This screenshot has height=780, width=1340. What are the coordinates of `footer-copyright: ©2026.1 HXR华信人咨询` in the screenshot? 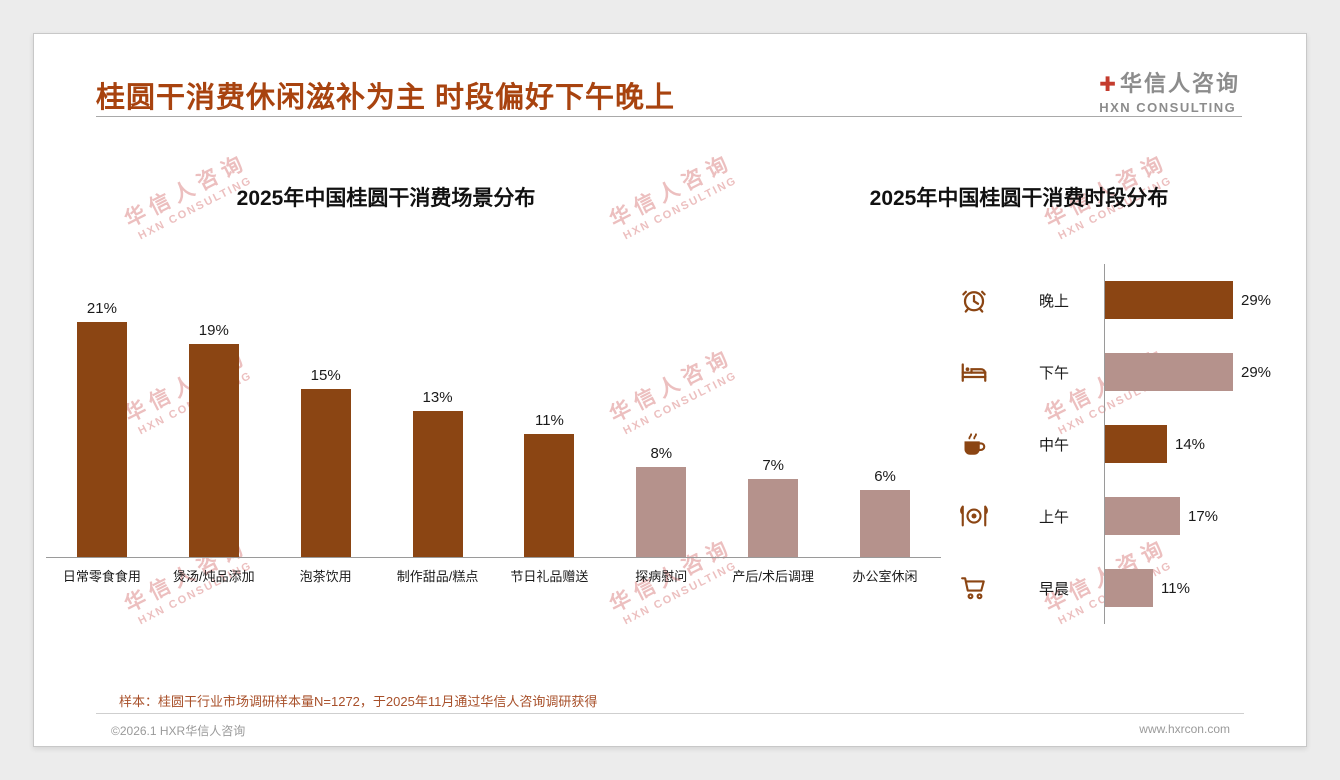 It's located at (178, 731).